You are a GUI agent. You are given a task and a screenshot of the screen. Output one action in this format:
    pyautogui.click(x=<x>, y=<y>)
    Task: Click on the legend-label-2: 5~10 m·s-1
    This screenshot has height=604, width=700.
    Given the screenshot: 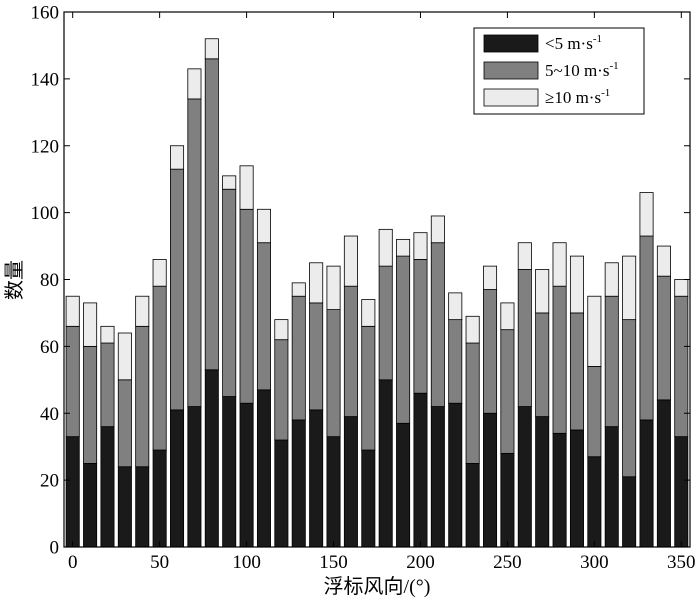 What is the action you would take?
    pyautogui.click(x=582, y=70)
    